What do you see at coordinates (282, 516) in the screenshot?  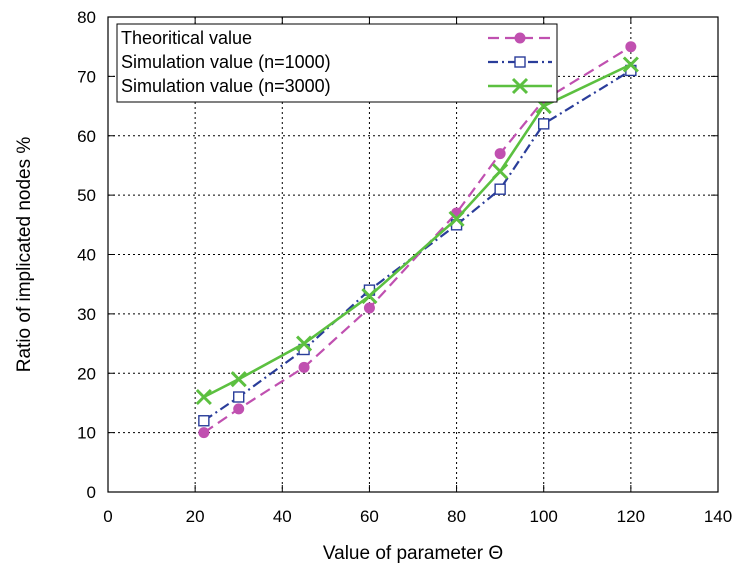 I see `x-tick-label: 40` at bounding box center [282, 516].